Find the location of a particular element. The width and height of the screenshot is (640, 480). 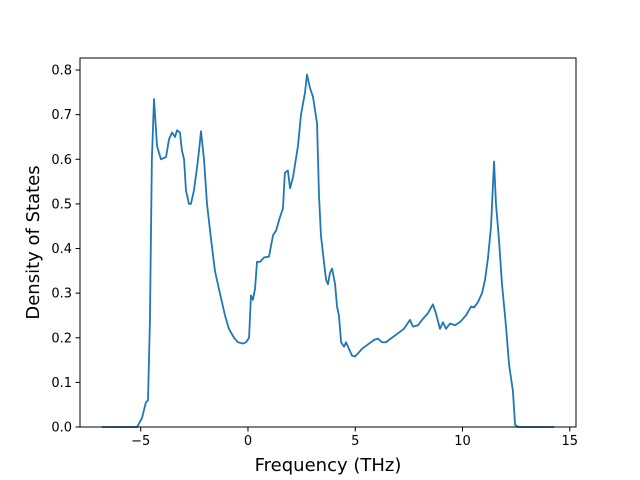

x-tick-label: 10 is located at coordinates (462, 441).